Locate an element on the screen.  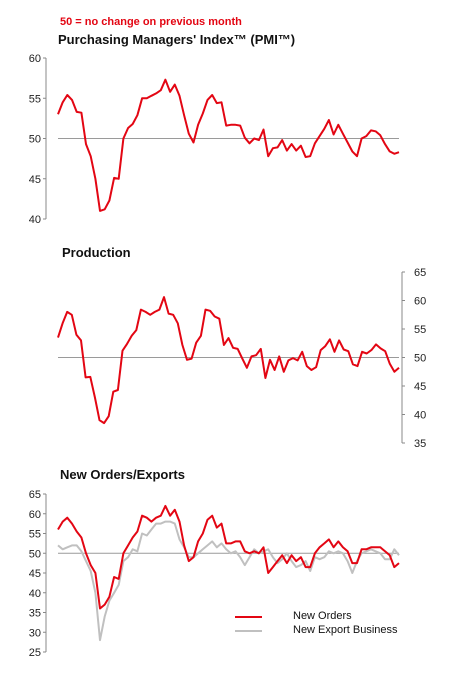
reference-note: 50 = no change on previous month is located at coordinates (151, 22).